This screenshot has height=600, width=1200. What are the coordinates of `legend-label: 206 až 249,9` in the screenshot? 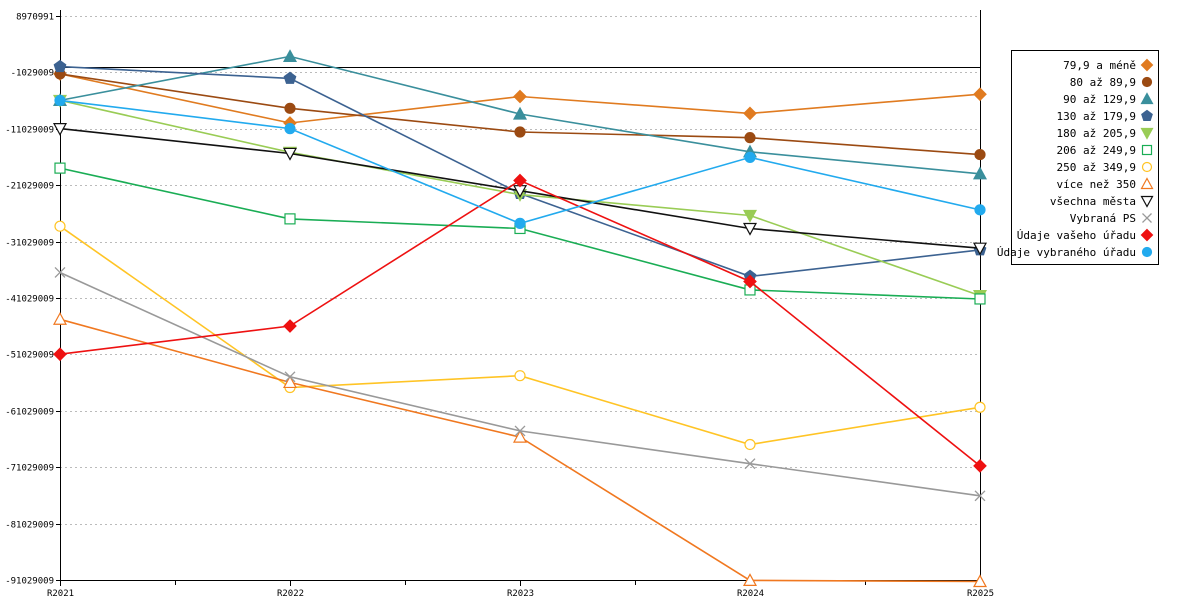 It's located at (1096, 150).